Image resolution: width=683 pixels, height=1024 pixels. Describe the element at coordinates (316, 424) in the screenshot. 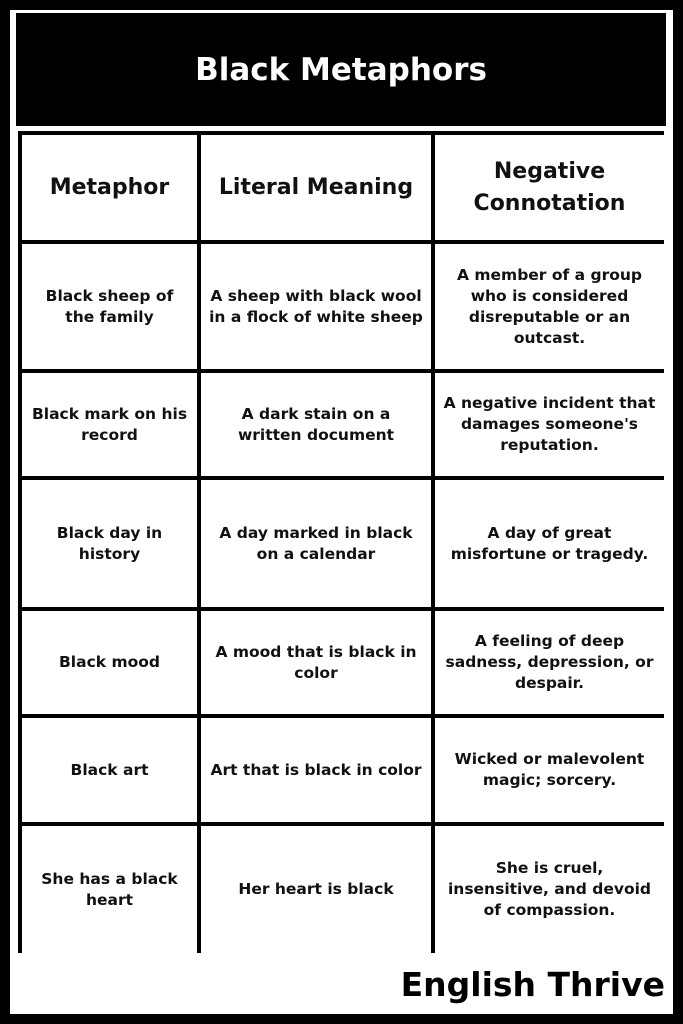

I see `literal-meaning-cell: A dark stain on a written document` at that location.